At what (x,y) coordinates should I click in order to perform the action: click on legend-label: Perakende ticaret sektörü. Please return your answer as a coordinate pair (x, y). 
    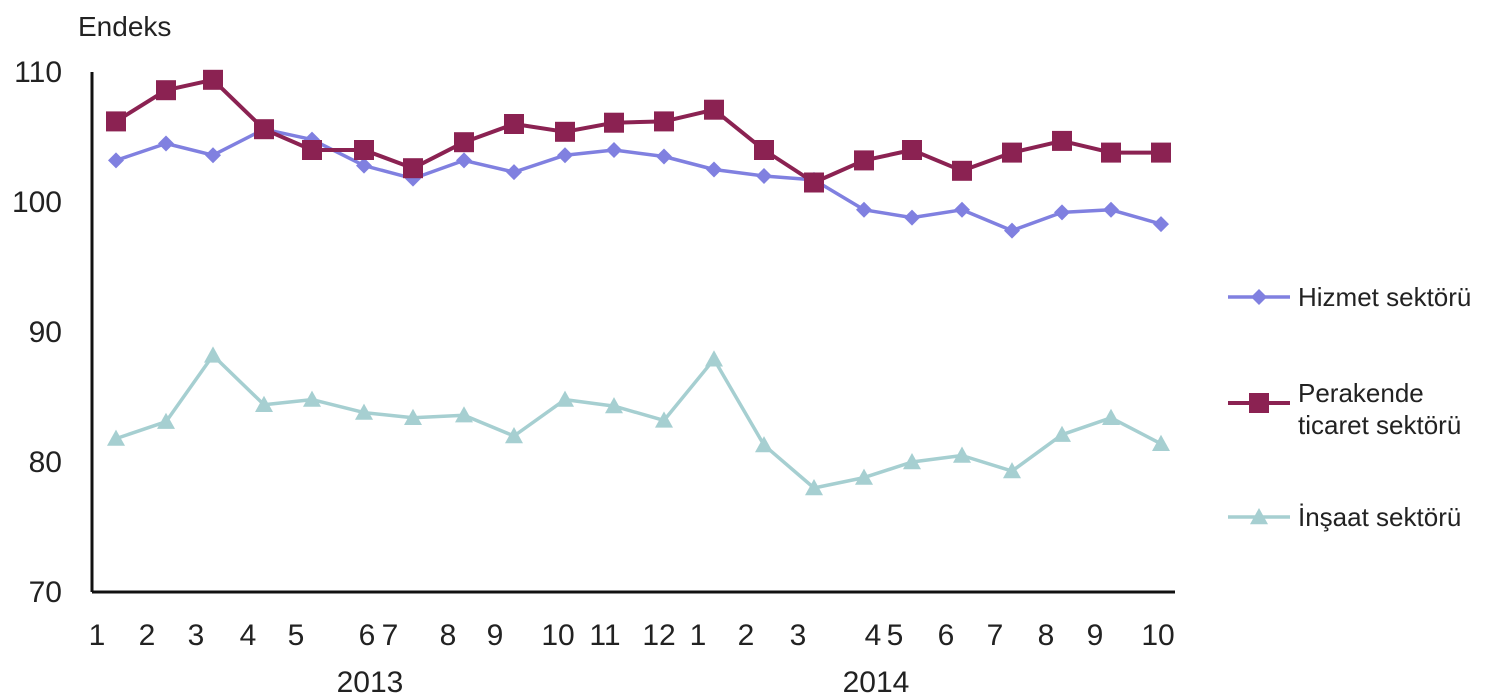
    Looking at the image, I should click on (1379, 409).